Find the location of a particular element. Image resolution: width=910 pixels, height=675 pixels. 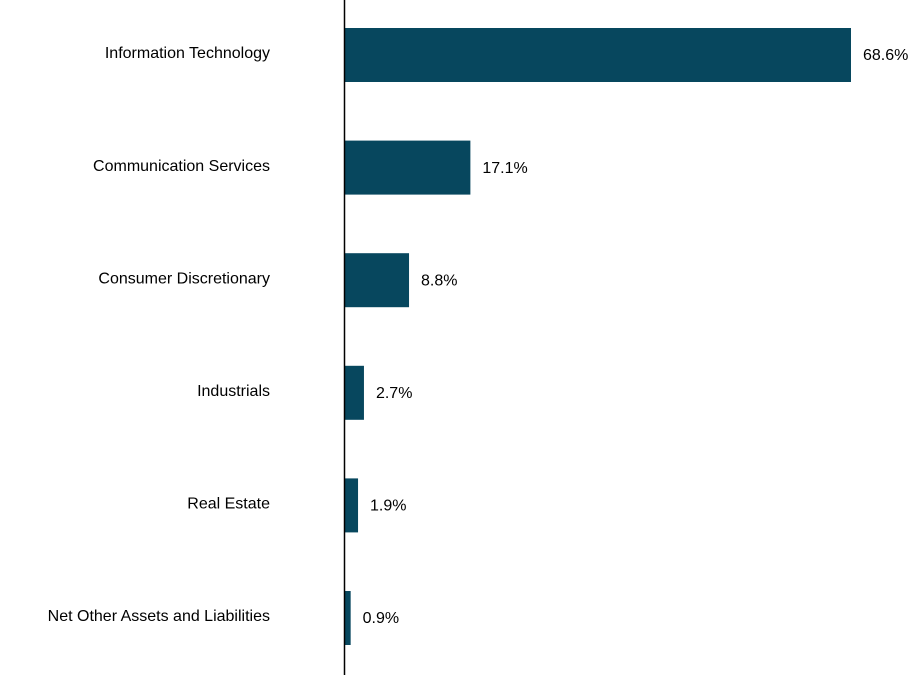

value-label-3: 2.7% is located at coordinates (394, 393).